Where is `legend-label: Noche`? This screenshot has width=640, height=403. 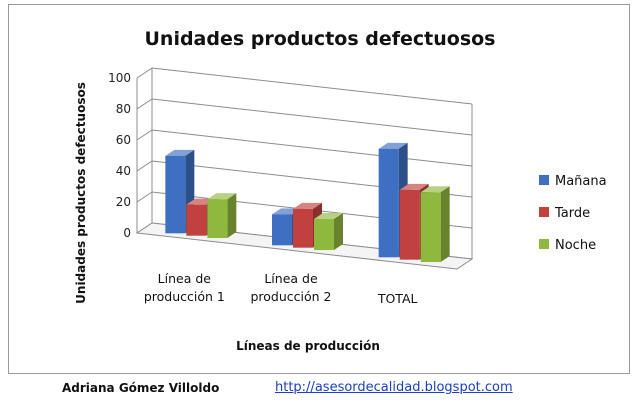 legend-label: Noche is located at coordinates (575, 245).